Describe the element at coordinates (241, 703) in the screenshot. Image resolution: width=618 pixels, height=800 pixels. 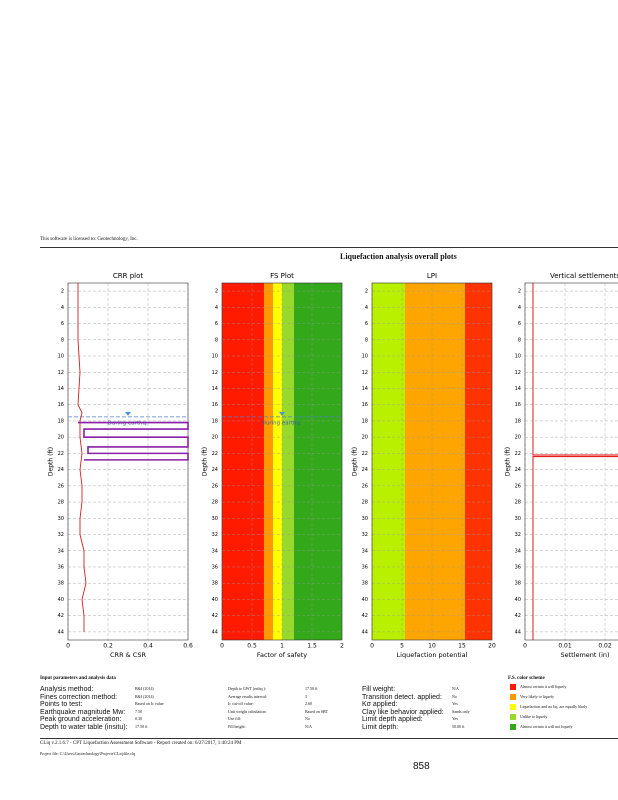
I see `param-label: Ic cut-off value:` at that location.